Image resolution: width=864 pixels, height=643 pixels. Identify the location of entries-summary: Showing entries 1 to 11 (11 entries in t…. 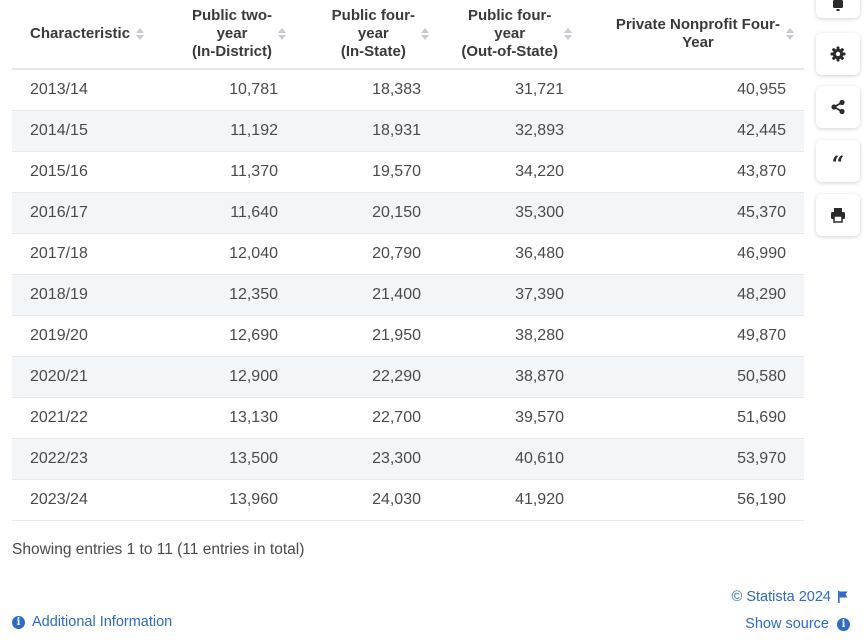
(158, 549).